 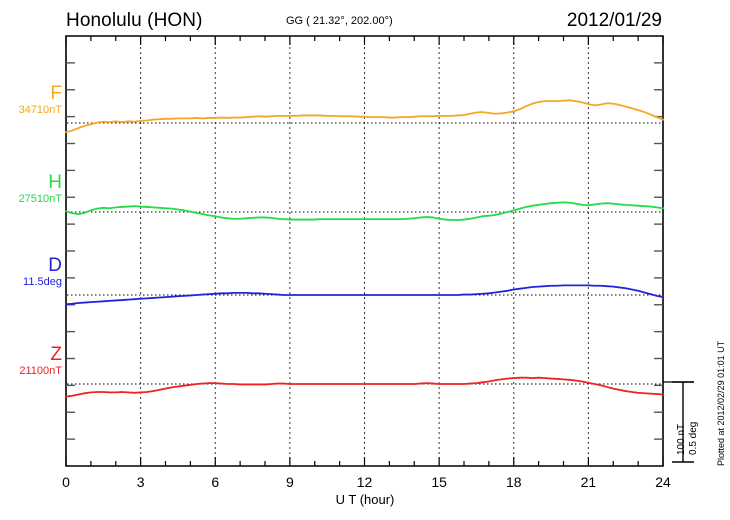 I want to click on svg-text: 3, so click(x=141, y=482).